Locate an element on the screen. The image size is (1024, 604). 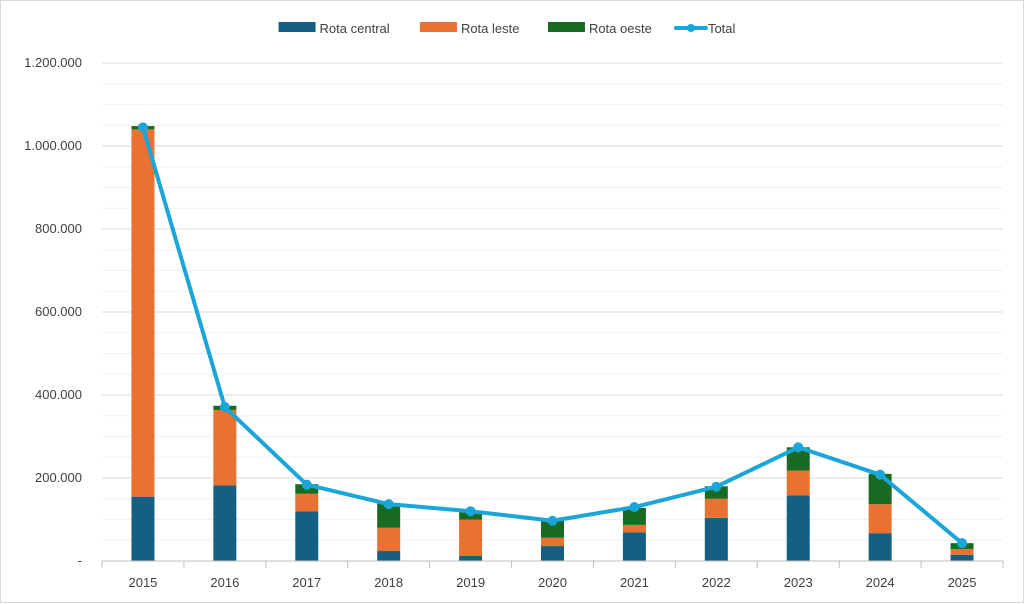
y-tick-label: 1.000.000 is located at coordinates (53, 145).